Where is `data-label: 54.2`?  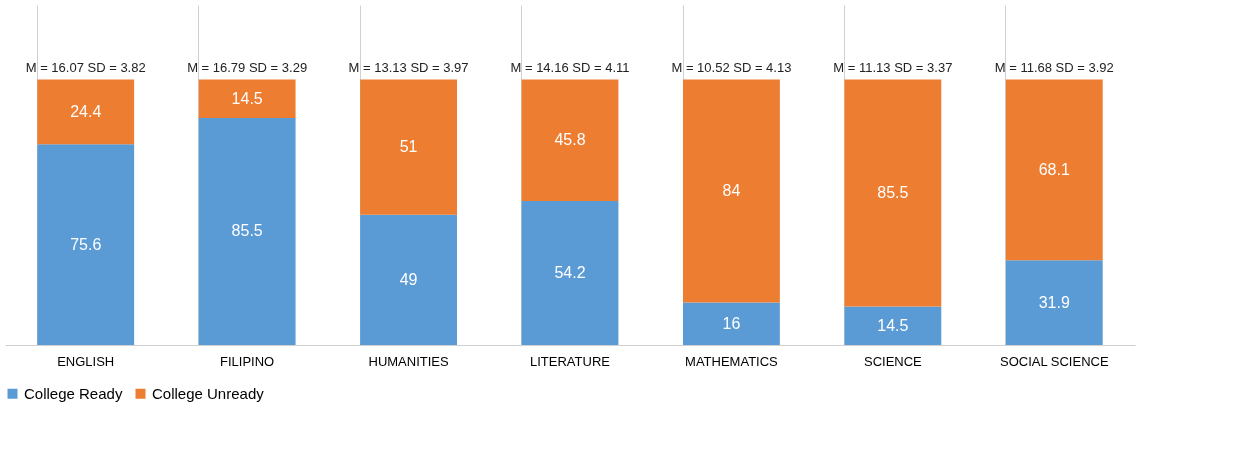 data-label: 54.2 is located at coordinates (570, 273).